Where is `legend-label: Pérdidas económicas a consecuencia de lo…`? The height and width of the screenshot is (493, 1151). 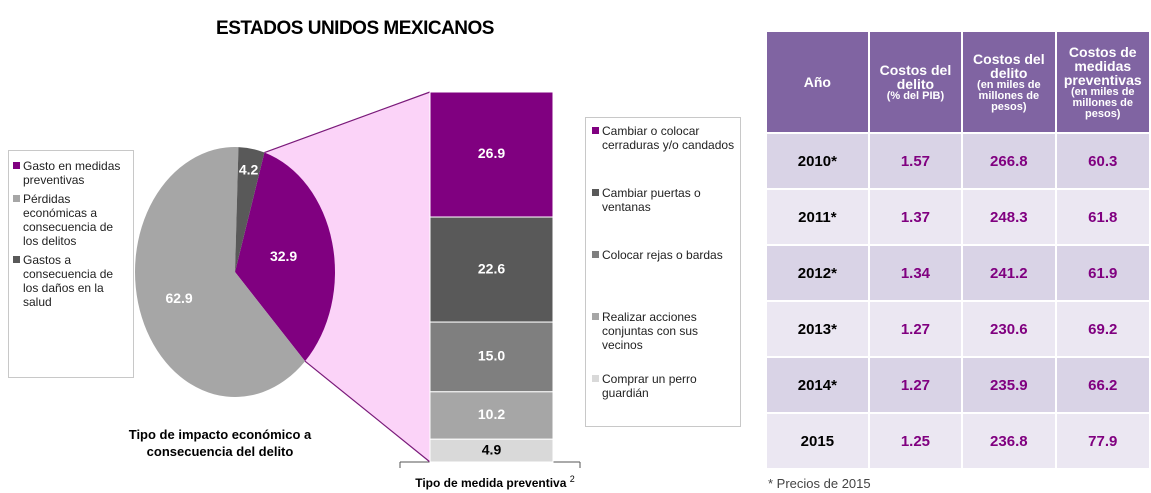
legend-label: Pérdidas económicas a consecuencia de lo… is located at coordinates (68, 220).